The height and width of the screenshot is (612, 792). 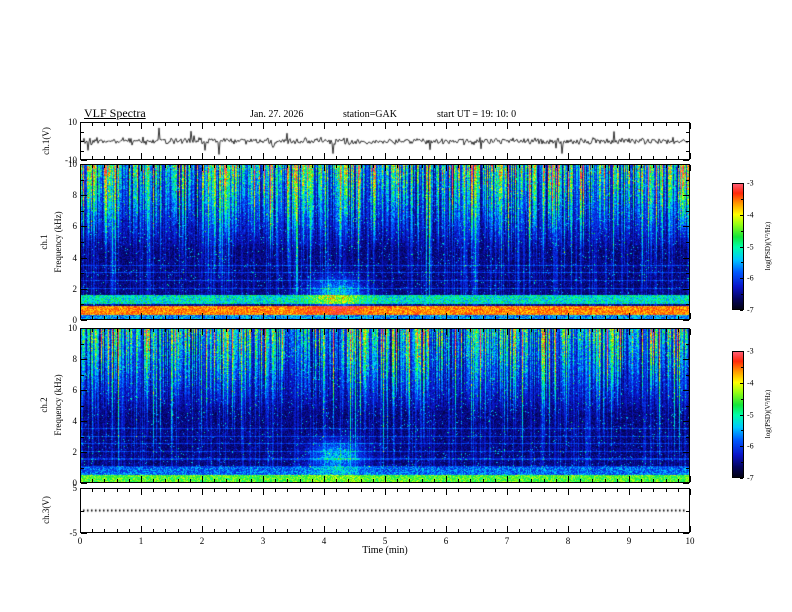 What do you see at coordinates (750, 383) in the screenshot?
I see `colorbar-tick-label: -4` at bounding box center [750, 383].